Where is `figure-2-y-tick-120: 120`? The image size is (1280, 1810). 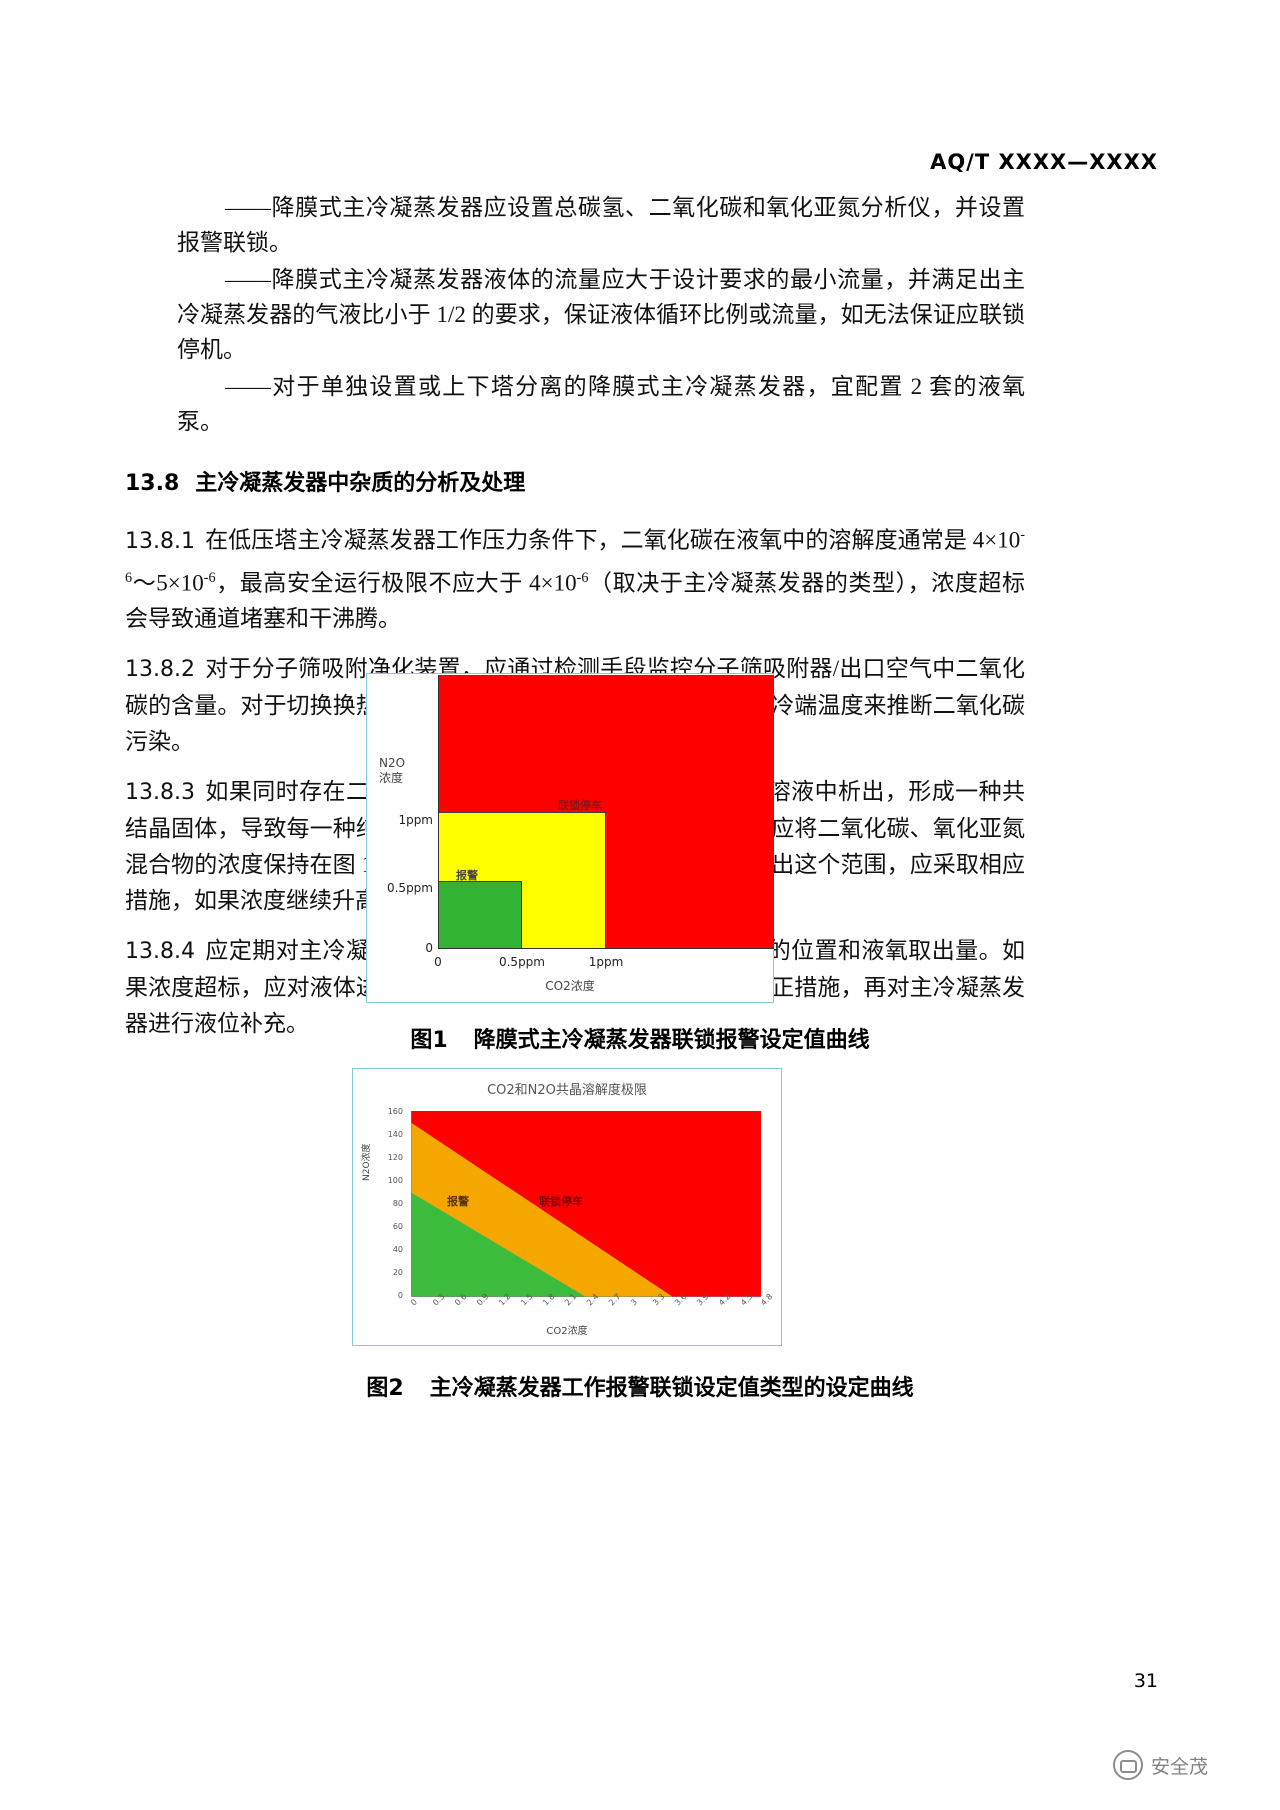 figure-2-y-tick-120: 120 is located at coordinates (395, 1157).